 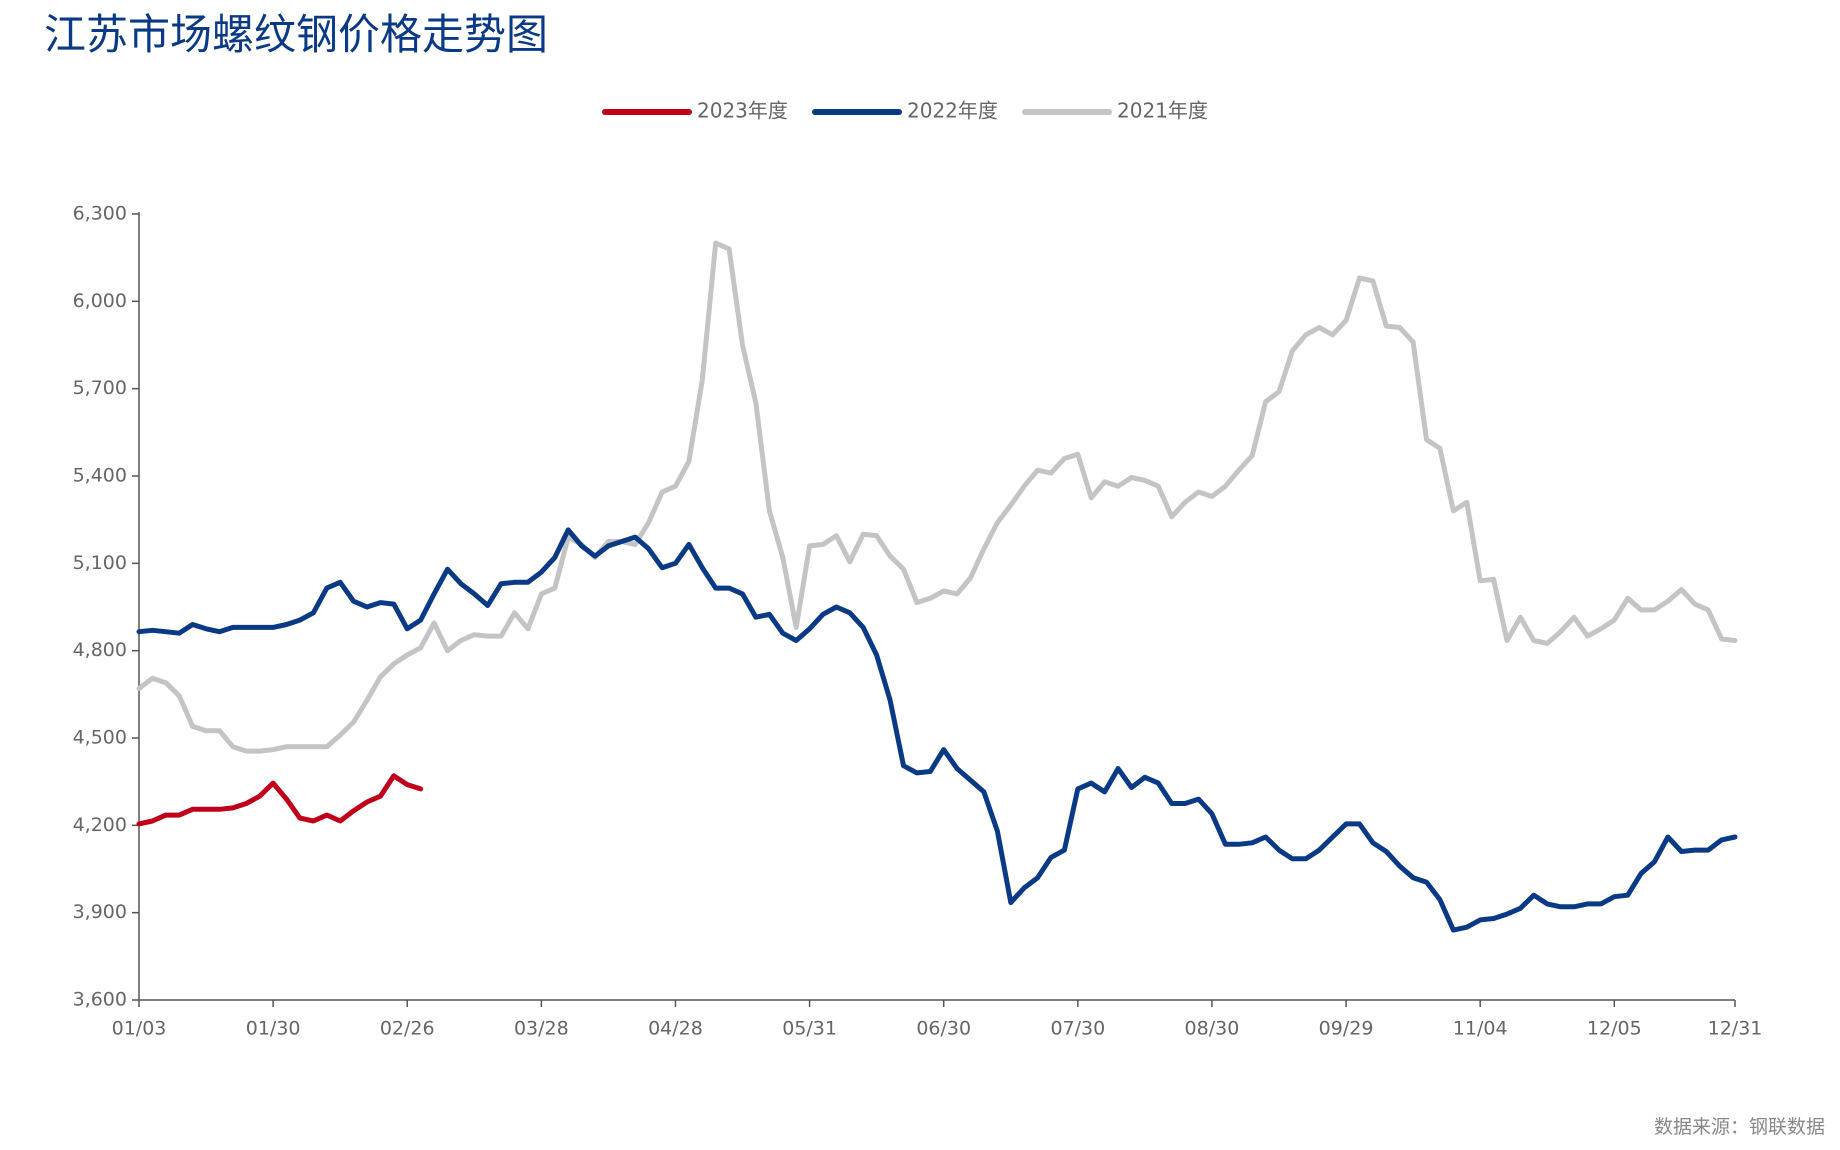 I want to click on x-tick-label: 12/05, so click(x=1614, y=1029).